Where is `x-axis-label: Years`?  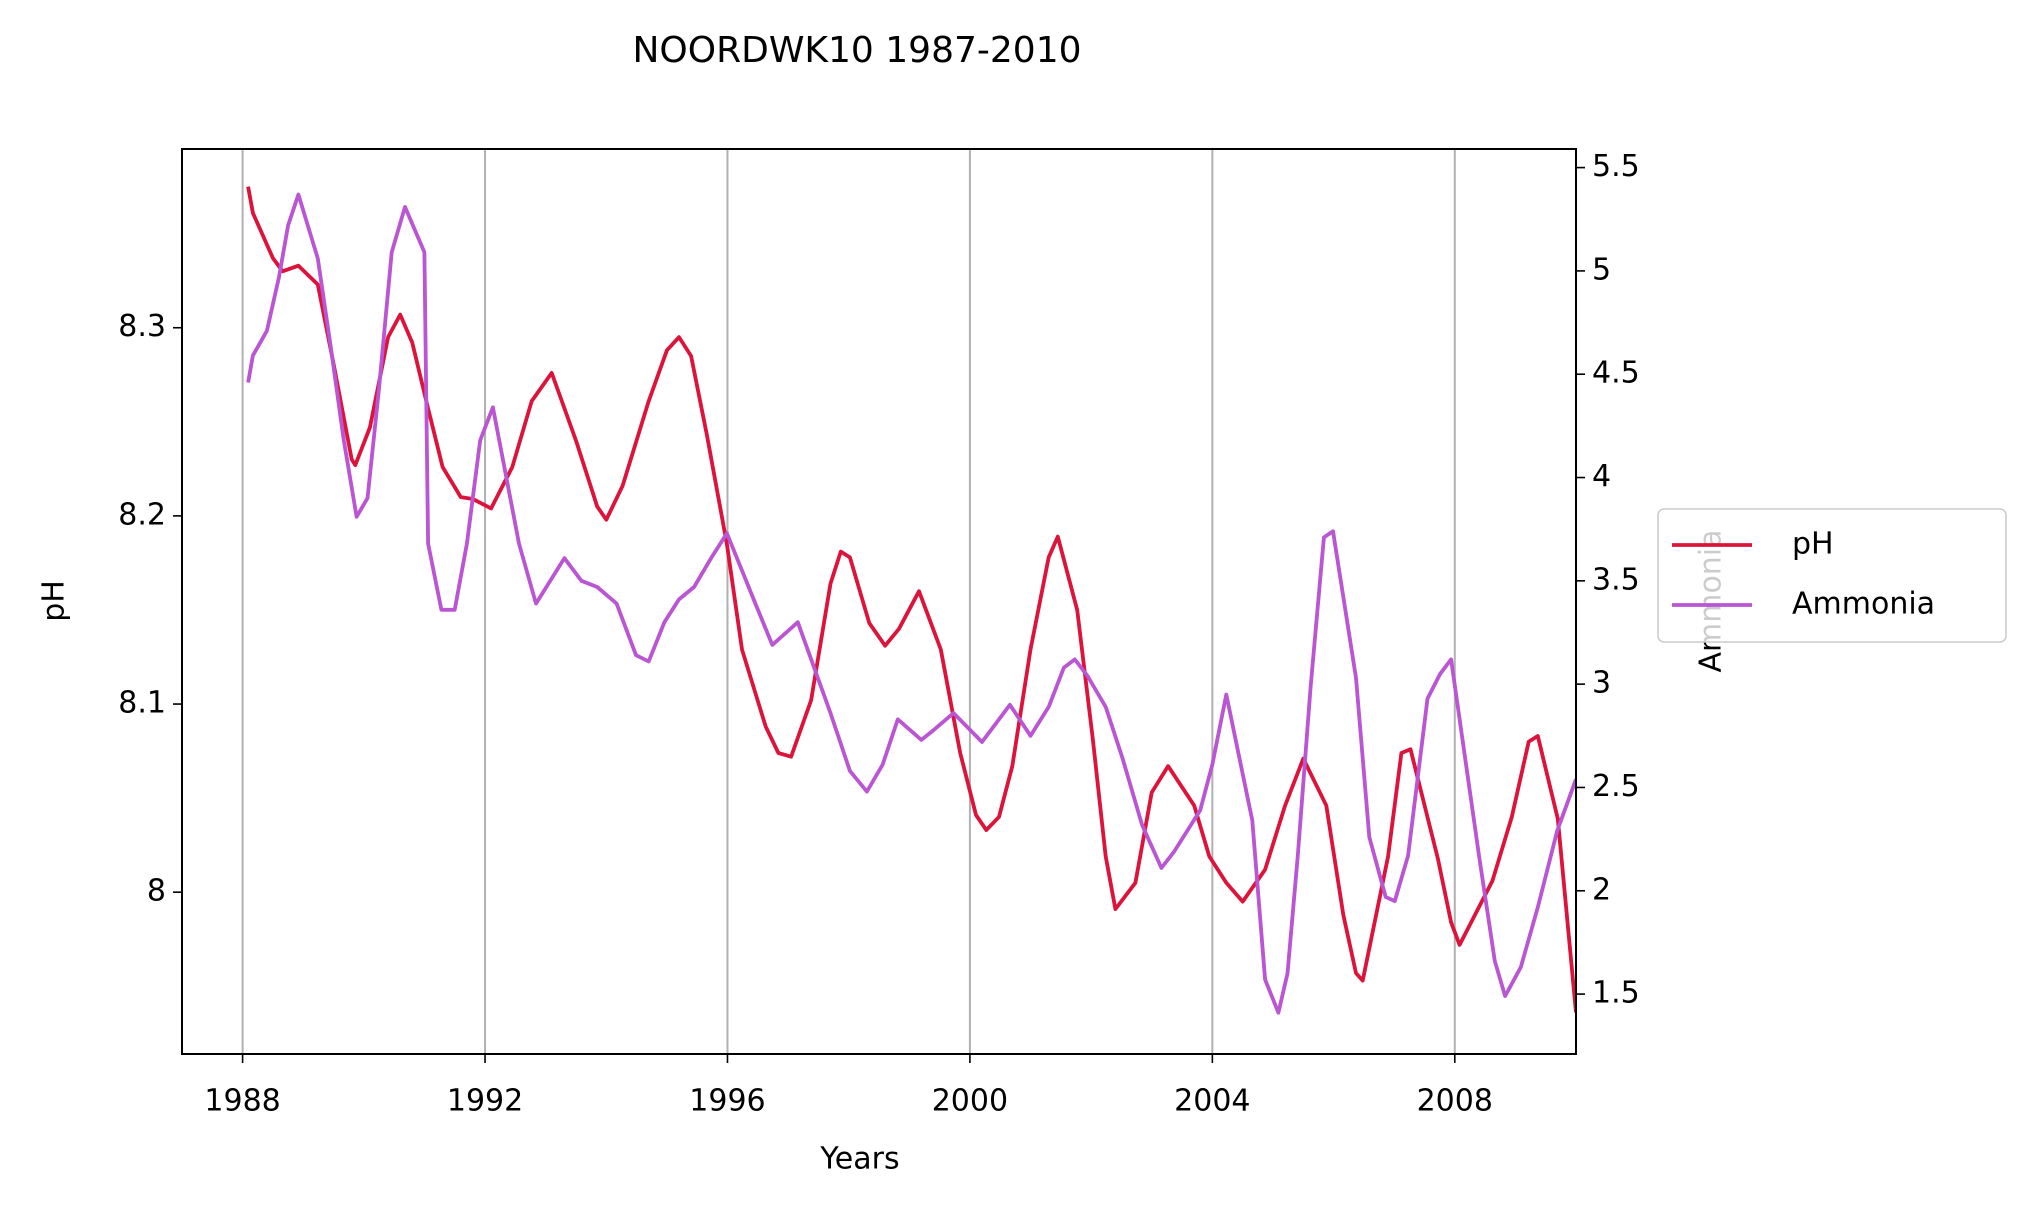 x-axis-label: Years is located at coordinates (859, 1159).